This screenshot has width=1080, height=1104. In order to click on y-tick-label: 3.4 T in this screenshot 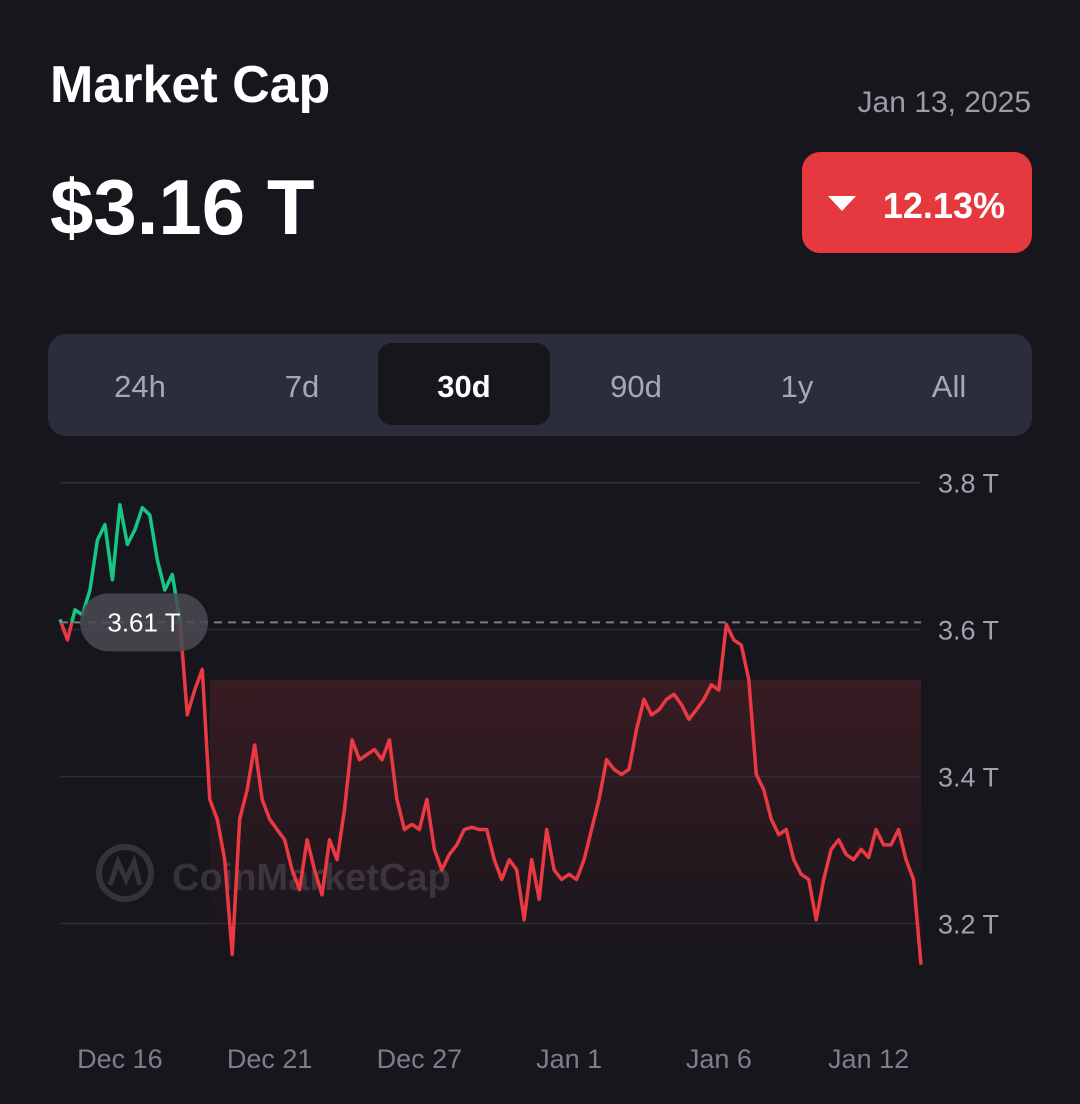, I will do `click(968, 778)`.